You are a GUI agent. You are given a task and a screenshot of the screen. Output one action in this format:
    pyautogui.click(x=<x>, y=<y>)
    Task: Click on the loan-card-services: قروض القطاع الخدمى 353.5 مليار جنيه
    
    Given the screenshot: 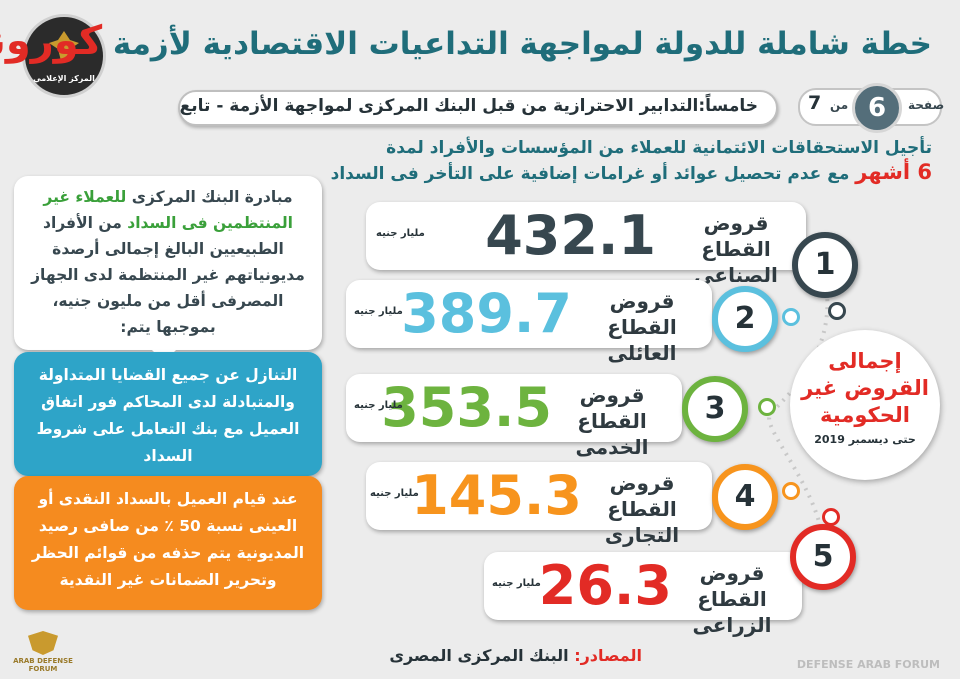 What is the action you would take?
    pyautogui.click(x=514, y=416)
    